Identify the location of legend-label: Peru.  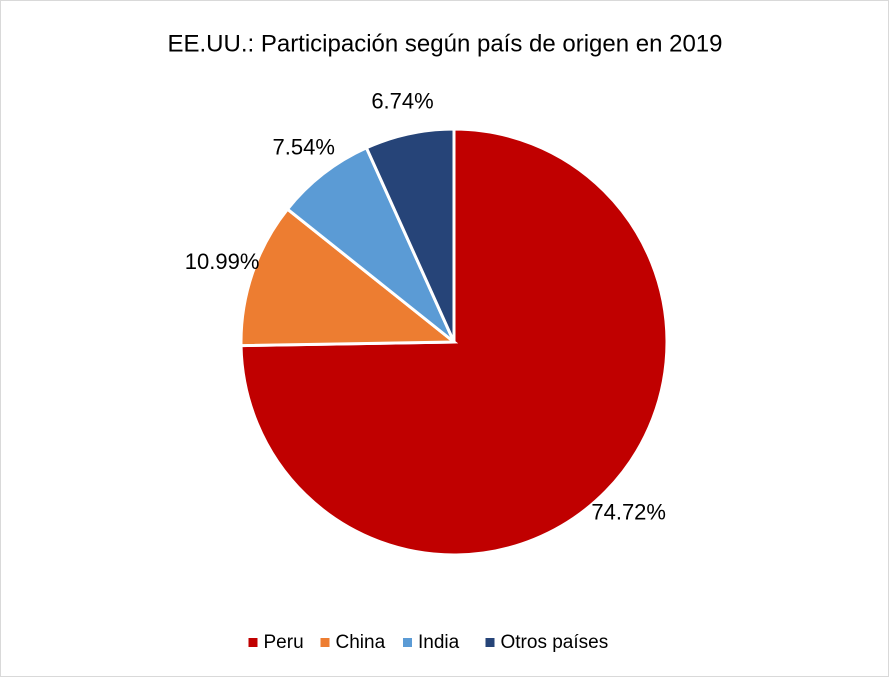
(284, 642).